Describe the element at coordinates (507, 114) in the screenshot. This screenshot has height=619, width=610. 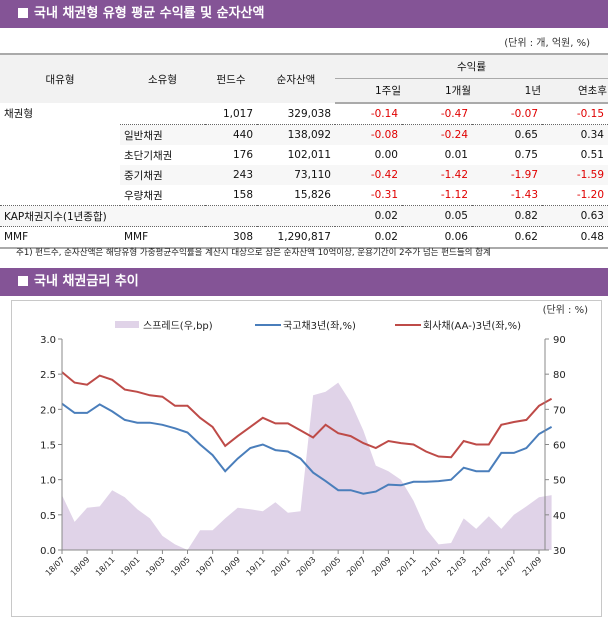
I see `cell-r1y: -0.07` at that location.